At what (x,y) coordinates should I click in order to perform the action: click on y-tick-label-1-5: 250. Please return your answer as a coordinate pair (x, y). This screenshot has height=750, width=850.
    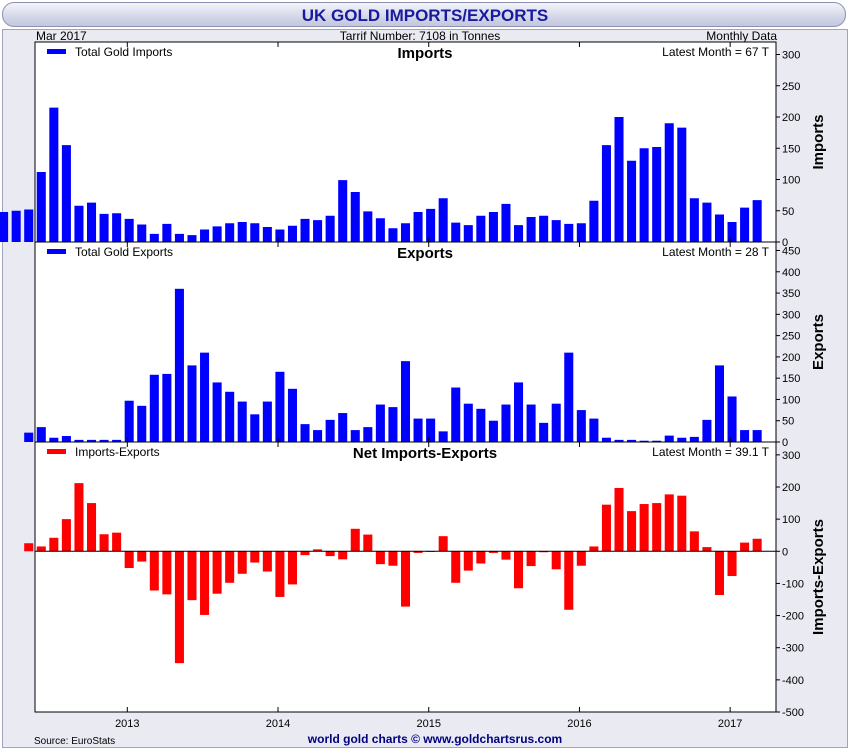
    Looking at the image, I should click on (791, 87).